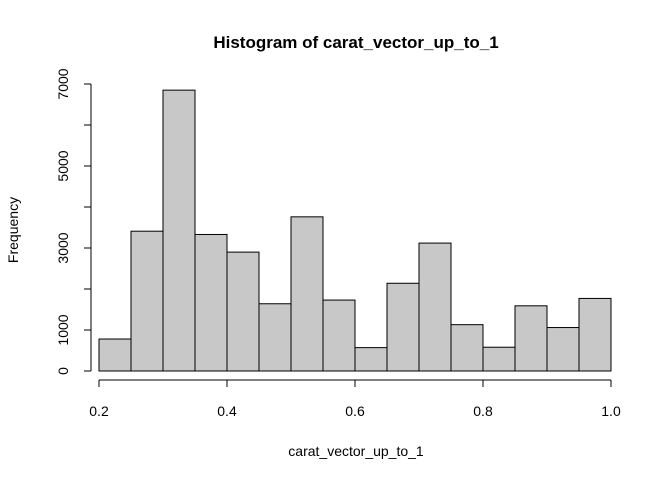  I want to click on x-tick-label: 0.4, so click(227, 411).